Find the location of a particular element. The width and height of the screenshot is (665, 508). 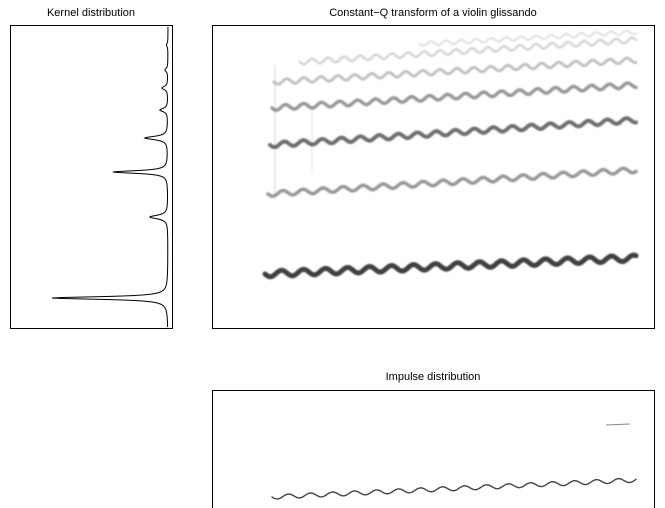

panel-frame is located at coordinates (91, 177).